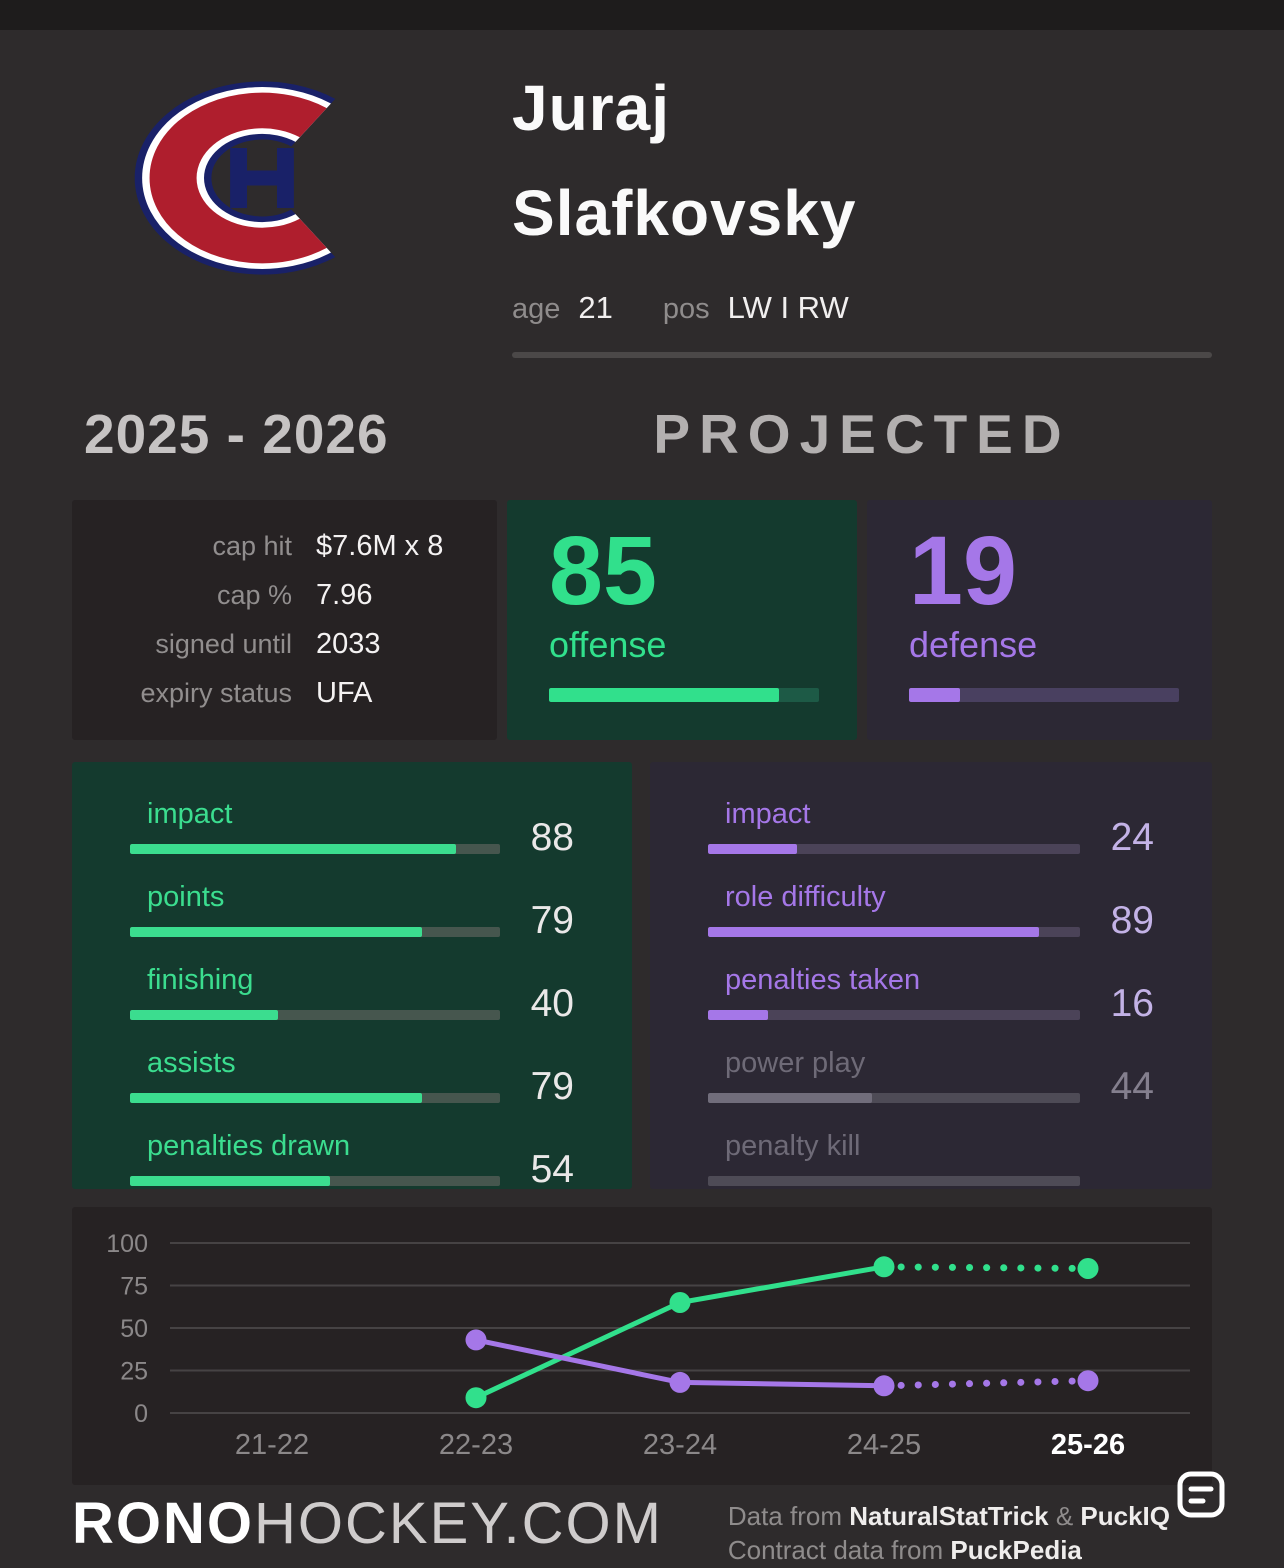 Image resolution: width=1284 pixels, height=1568 pixels. Describe the element at coordinates (284, 595) in the screenshot. I see `contract-row-cap-: cap % 7.96` at that location.